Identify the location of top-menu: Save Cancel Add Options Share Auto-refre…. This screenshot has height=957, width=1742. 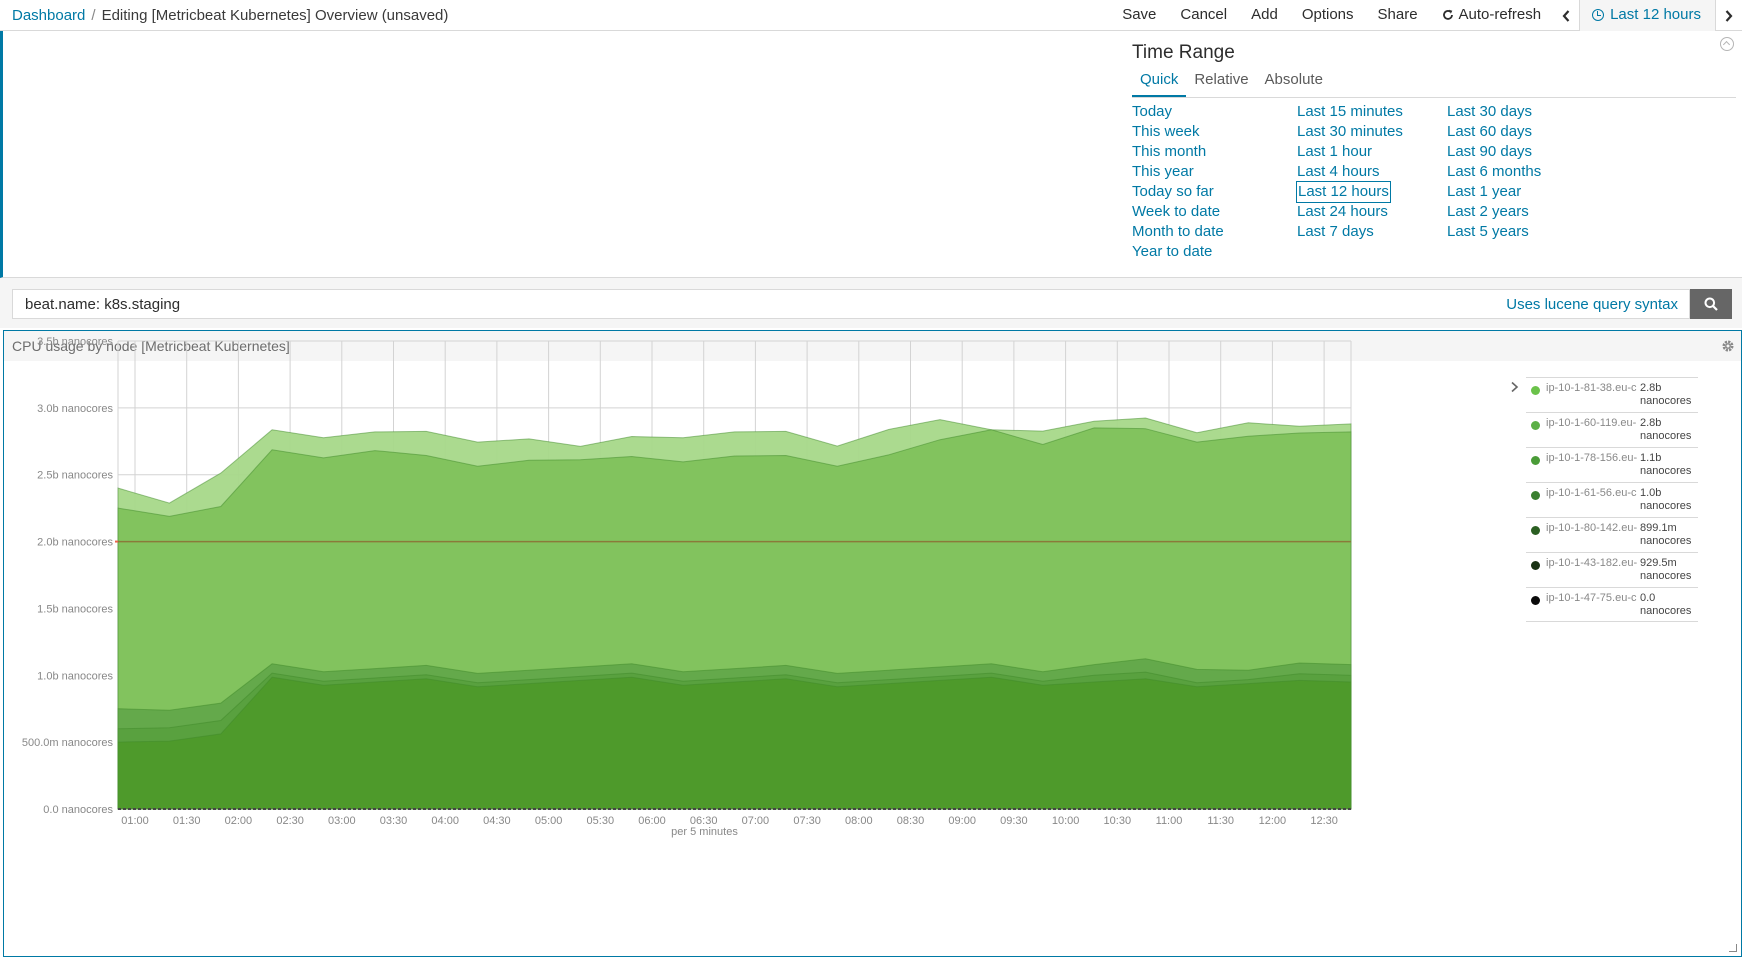
(1426, 15).